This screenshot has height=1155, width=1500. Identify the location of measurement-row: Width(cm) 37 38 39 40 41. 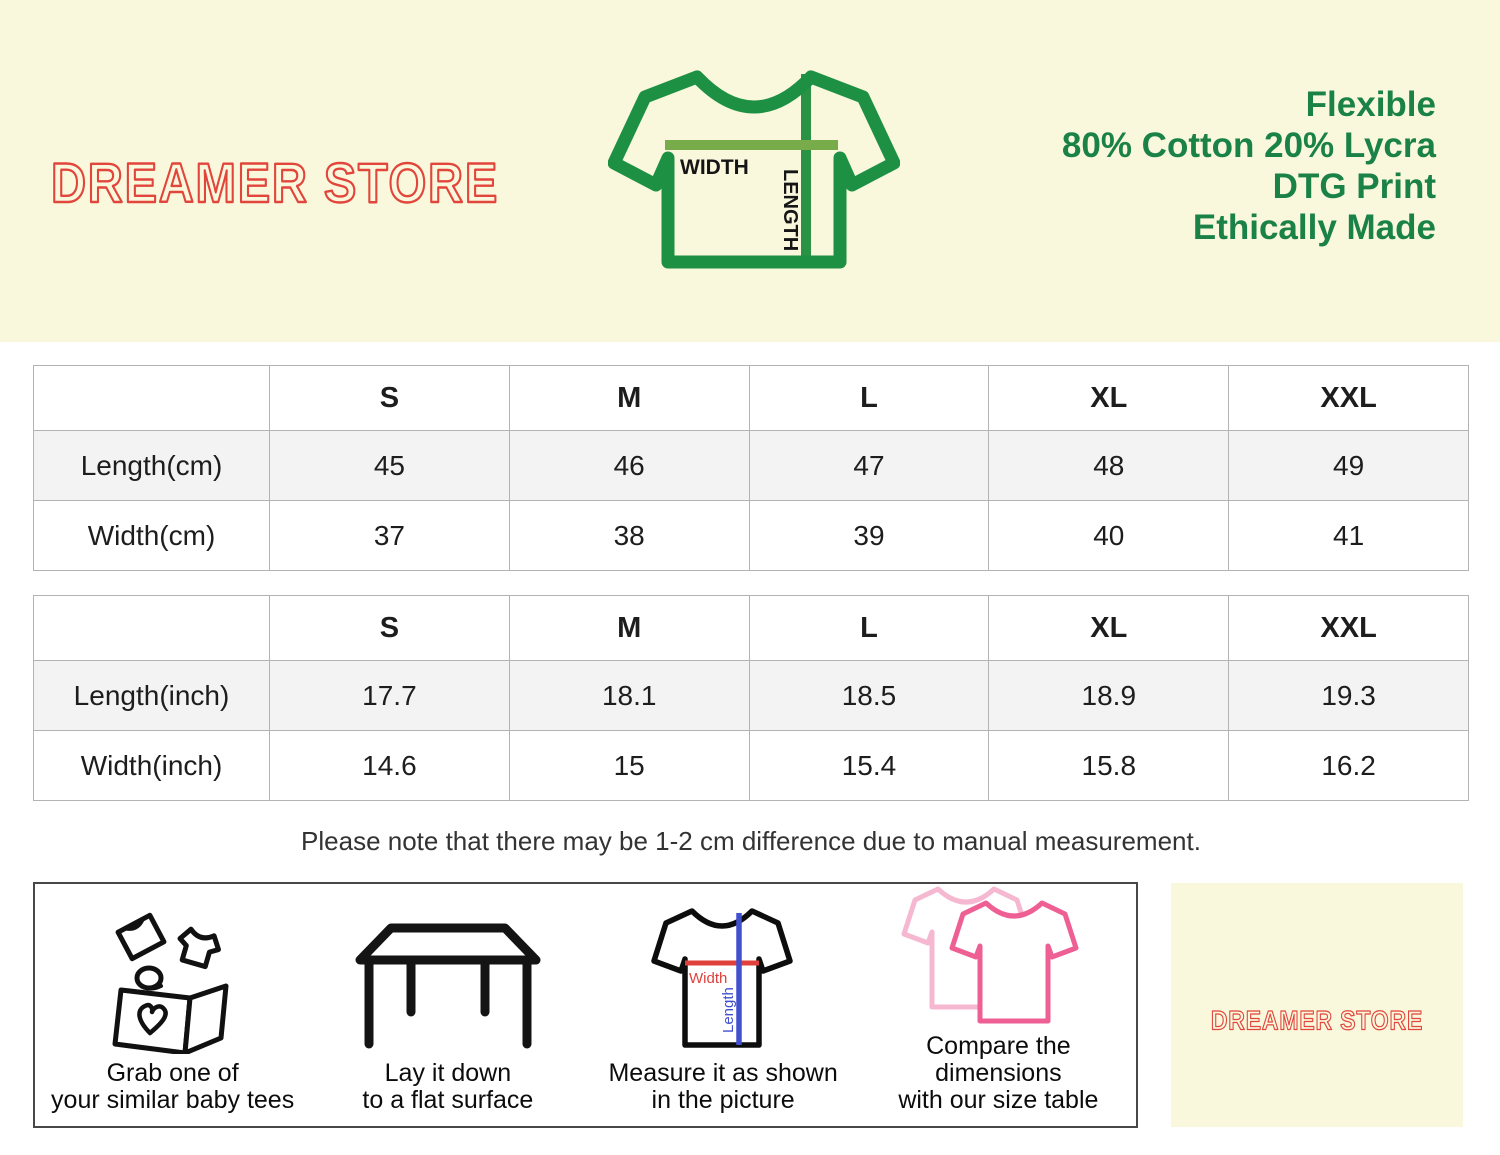
(751, 535).